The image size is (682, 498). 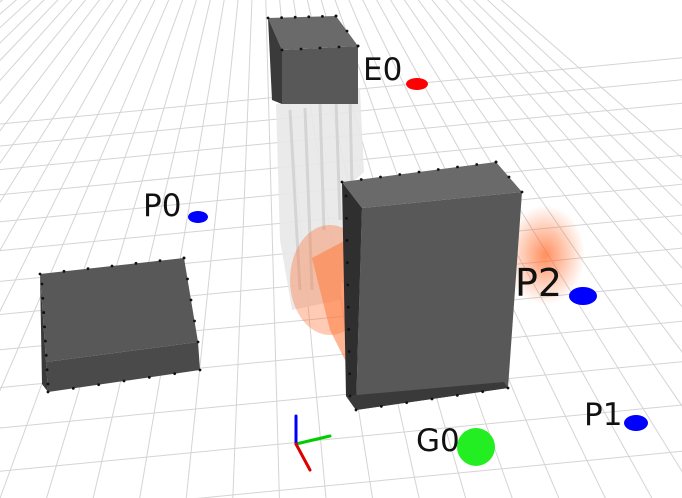 I want to click on marker-G0: G0, so click(x=455, y=444).